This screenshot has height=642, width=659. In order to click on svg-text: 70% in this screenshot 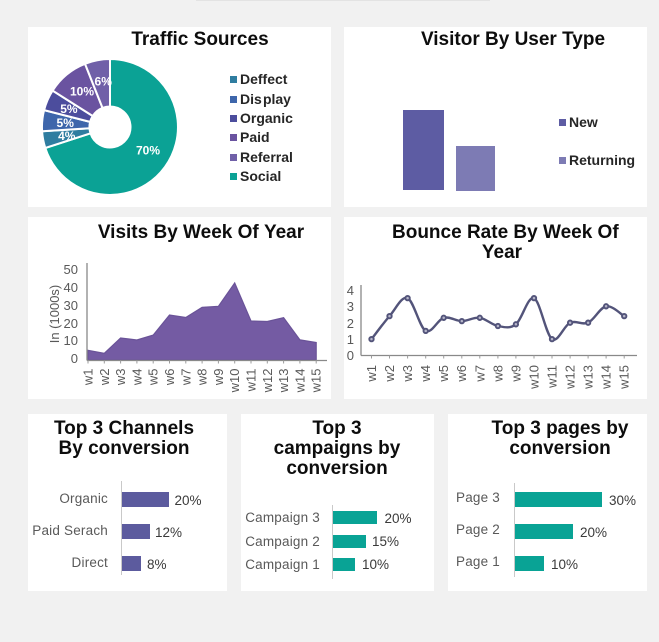, I will do `click(148, 151)`.